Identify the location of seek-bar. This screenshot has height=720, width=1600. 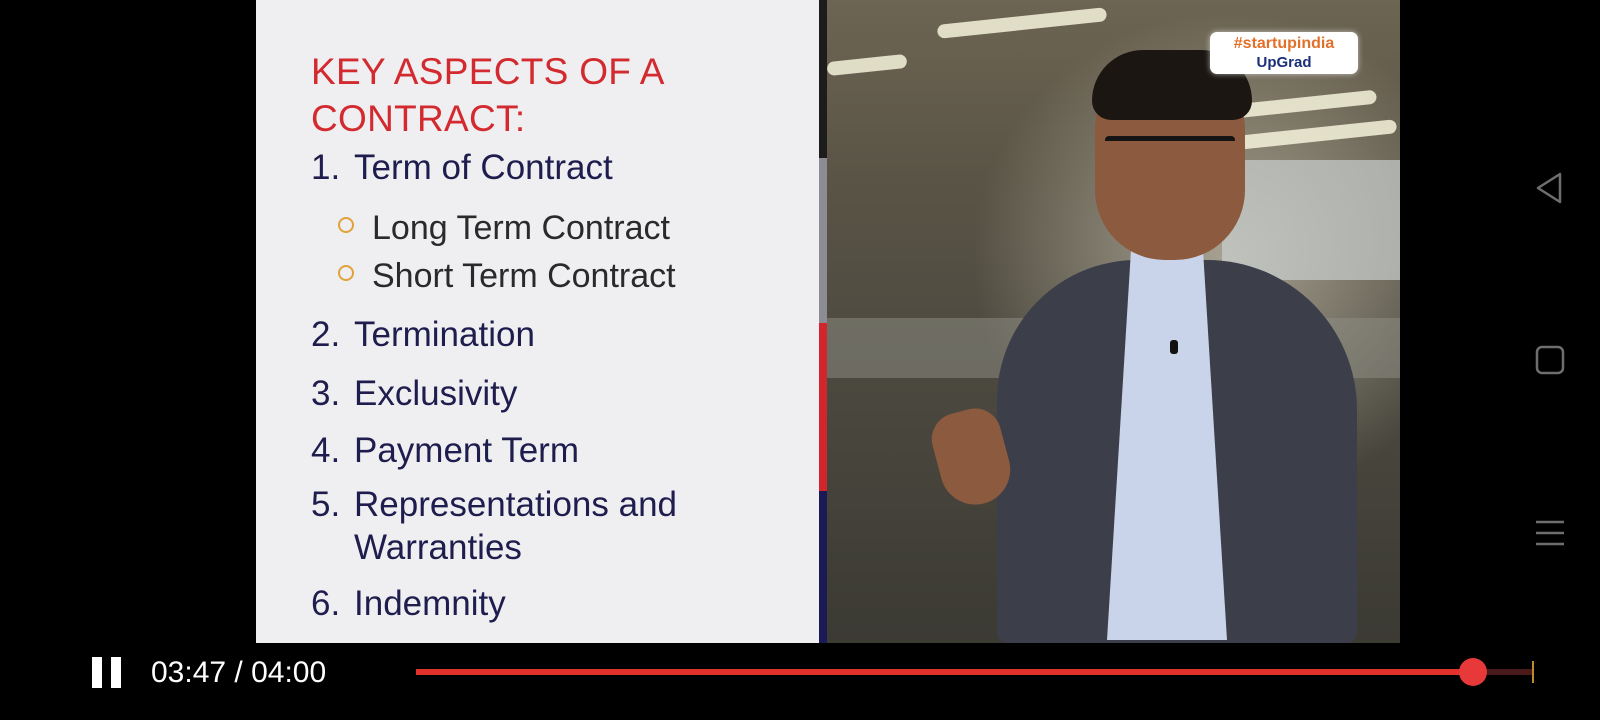
(975, 672).